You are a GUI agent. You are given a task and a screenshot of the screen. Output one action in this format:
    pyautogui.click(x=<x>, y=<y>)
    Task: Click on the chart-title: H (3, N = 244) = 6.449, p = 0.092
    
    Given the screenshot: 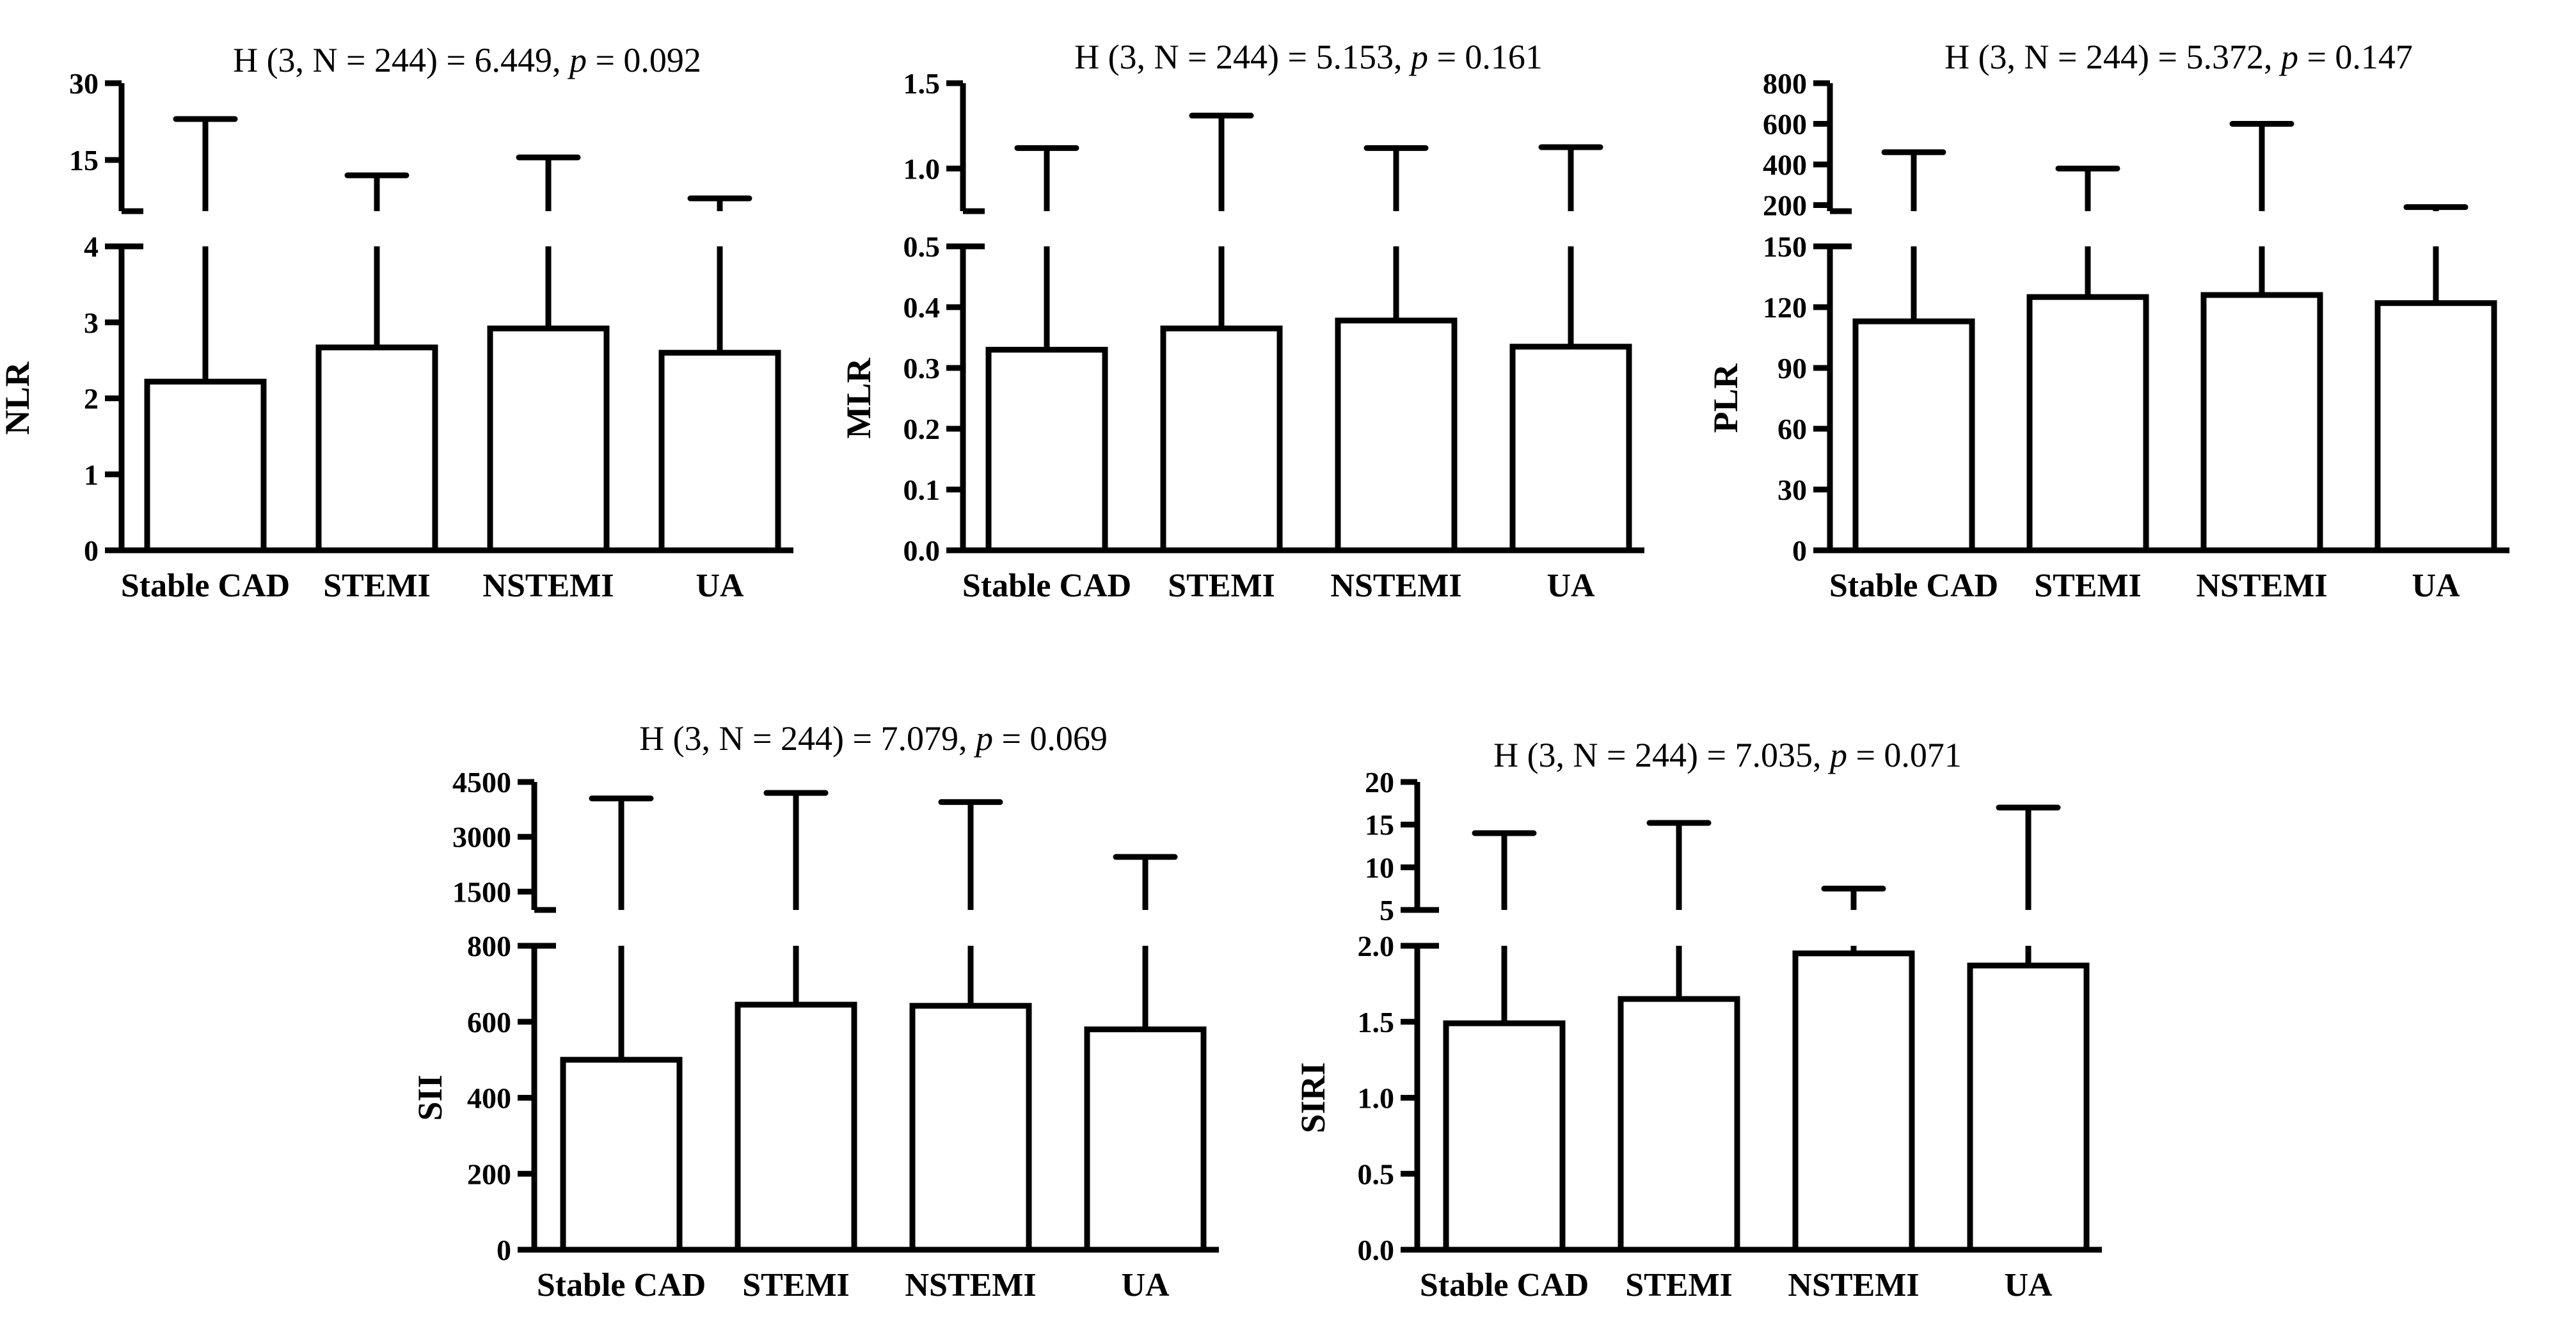 What is the action you would take?
    pyautogui.click(x=467, y=60)
    